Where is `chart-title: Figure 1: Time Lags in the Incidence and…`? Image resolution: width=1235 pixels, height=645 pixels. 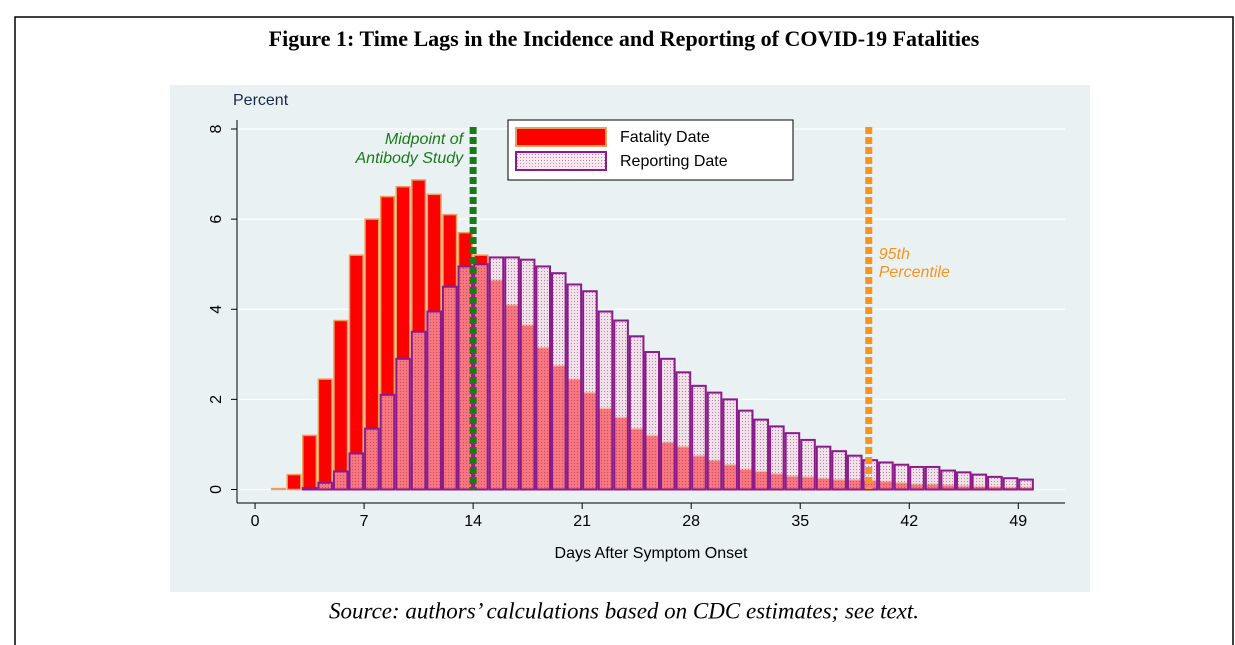 chart-title: Figure 1: Time Lags in the Incidence and… is located at coordinates (624, 38).